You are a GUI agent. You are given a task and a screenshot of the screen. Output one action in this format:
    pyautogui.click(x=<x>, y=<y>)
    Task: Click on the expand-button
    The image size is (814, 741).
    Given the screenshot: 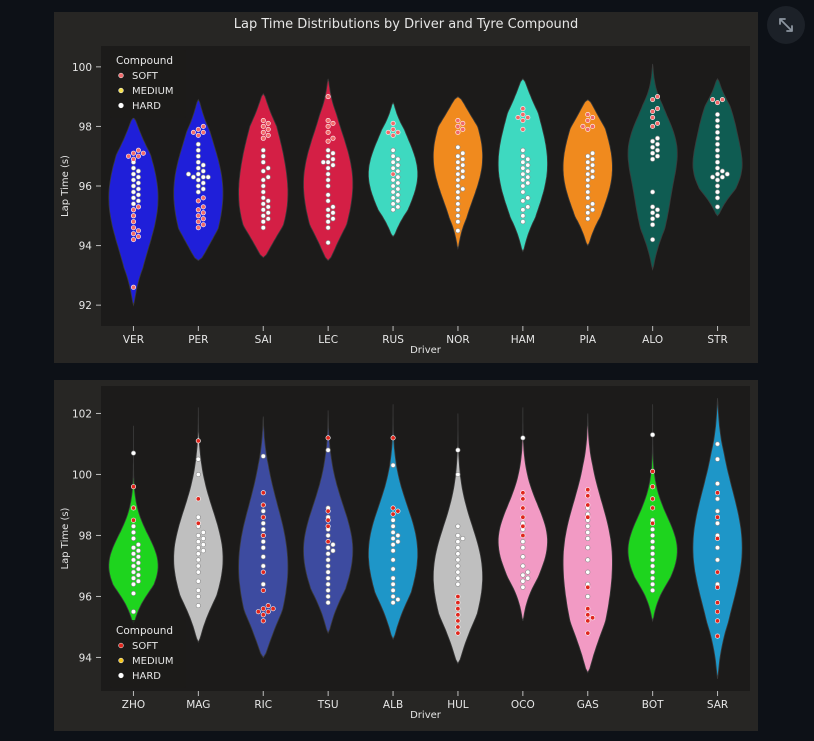 What is the action you would take?
    pyautogui.click(x=786, y=25)
    